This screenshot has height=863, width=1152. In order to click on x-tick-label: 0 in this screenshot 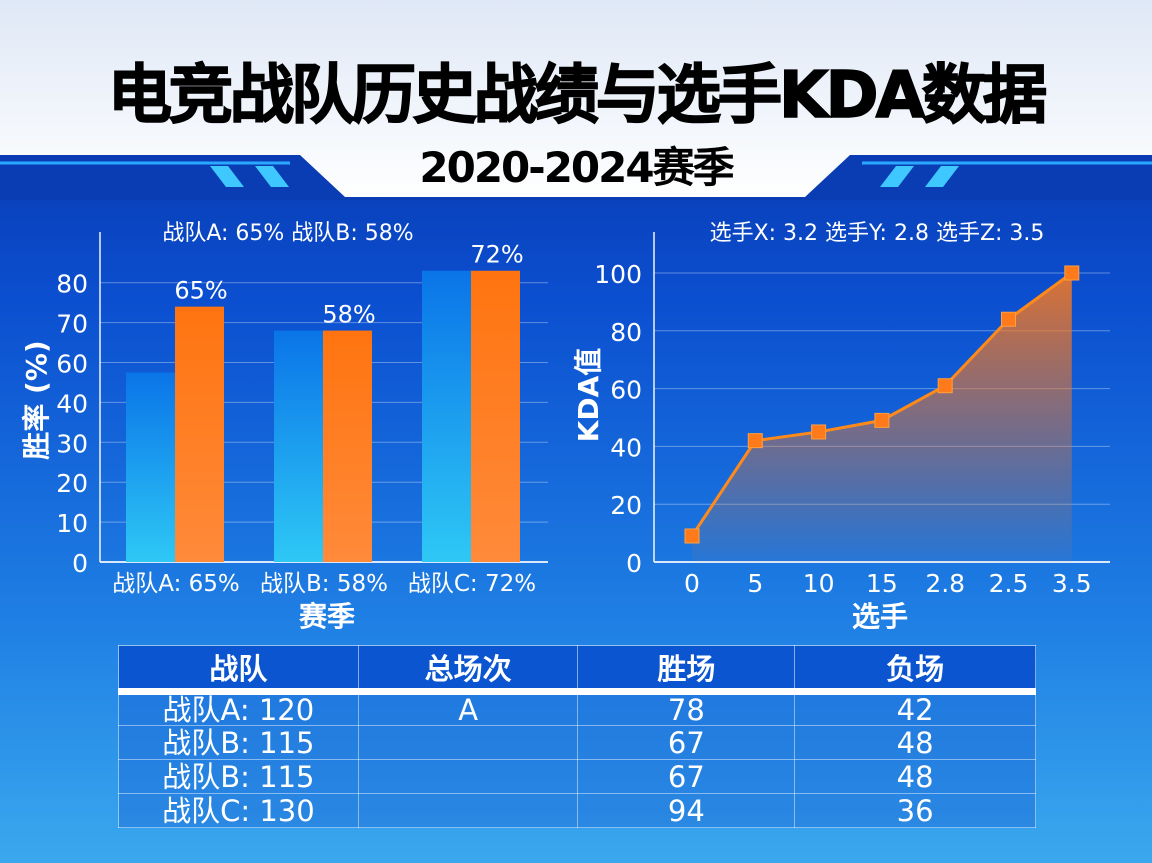, I will do `click(692, 583)`.